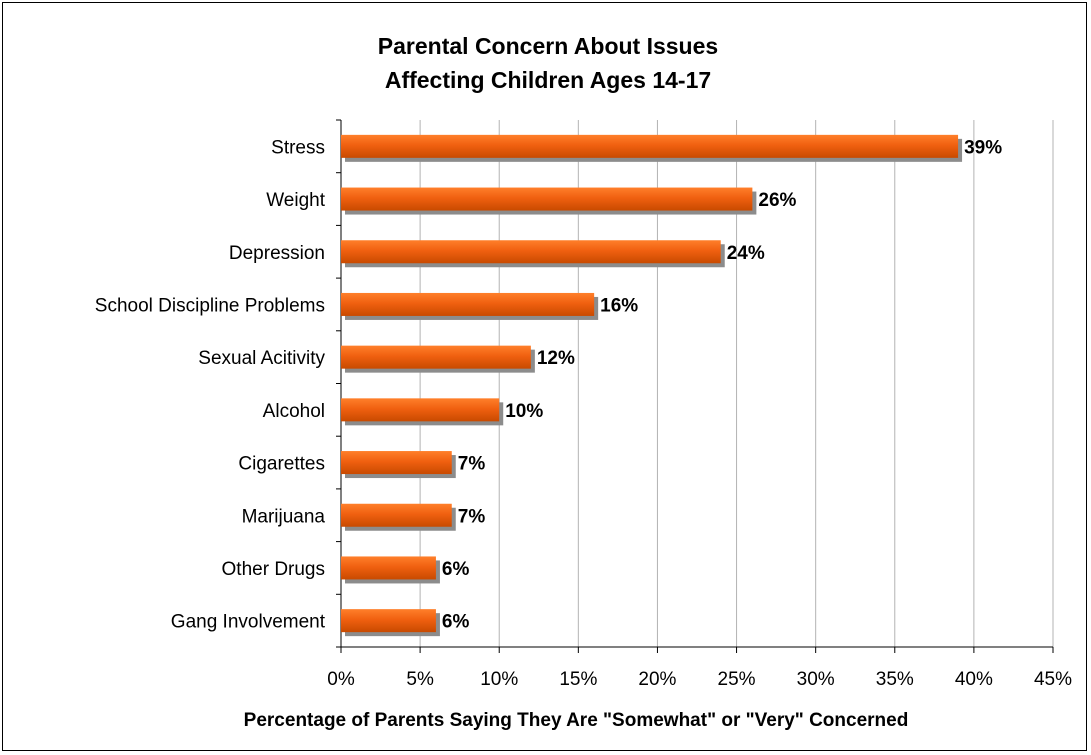  What do you see at coordinates (983, 147) in the screenshot?
I see `data-label-0: 39%` at bounding box center [983, 147].